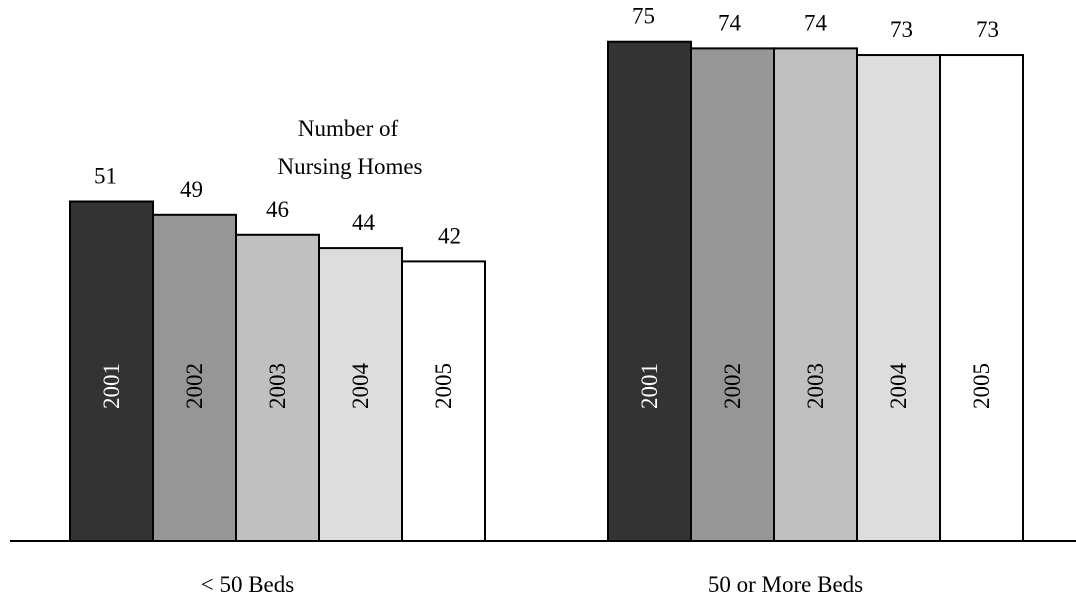  I want to click on value-label-2002-group-1: 49, so click(191, 189).